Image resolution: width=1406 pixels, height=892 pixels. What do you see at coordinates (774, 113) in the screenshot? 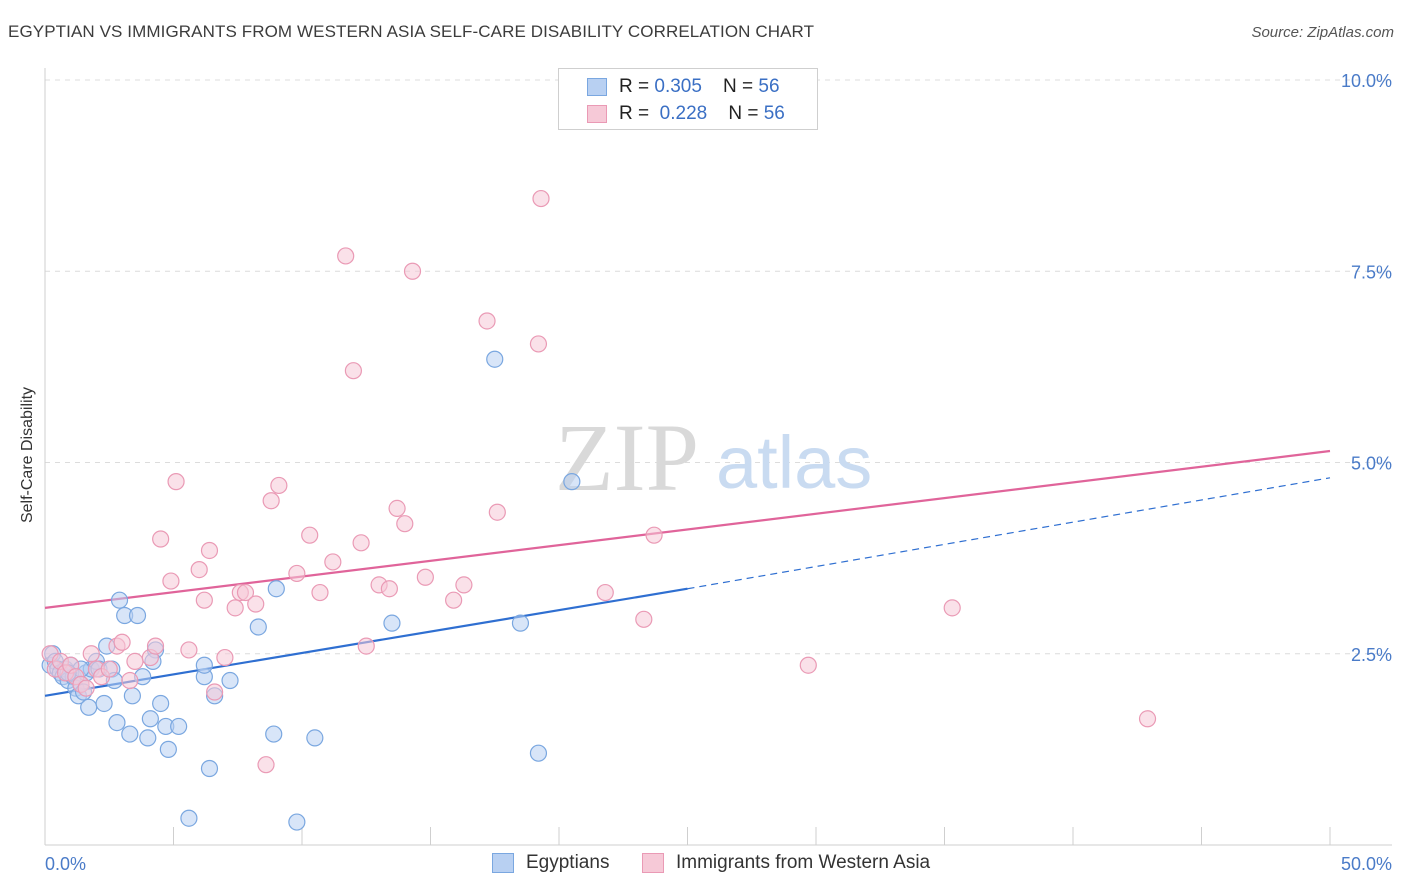
I see `western-asia-n: 56` at bounding box center [774, 113].